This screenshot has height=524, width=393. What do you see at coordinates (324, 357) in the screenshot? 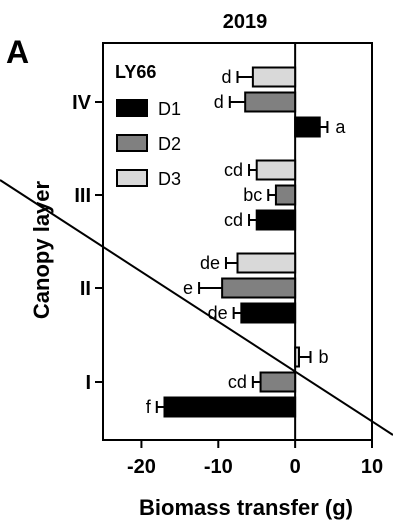
I see `significance-label: b` at bounding box center [324, 357].